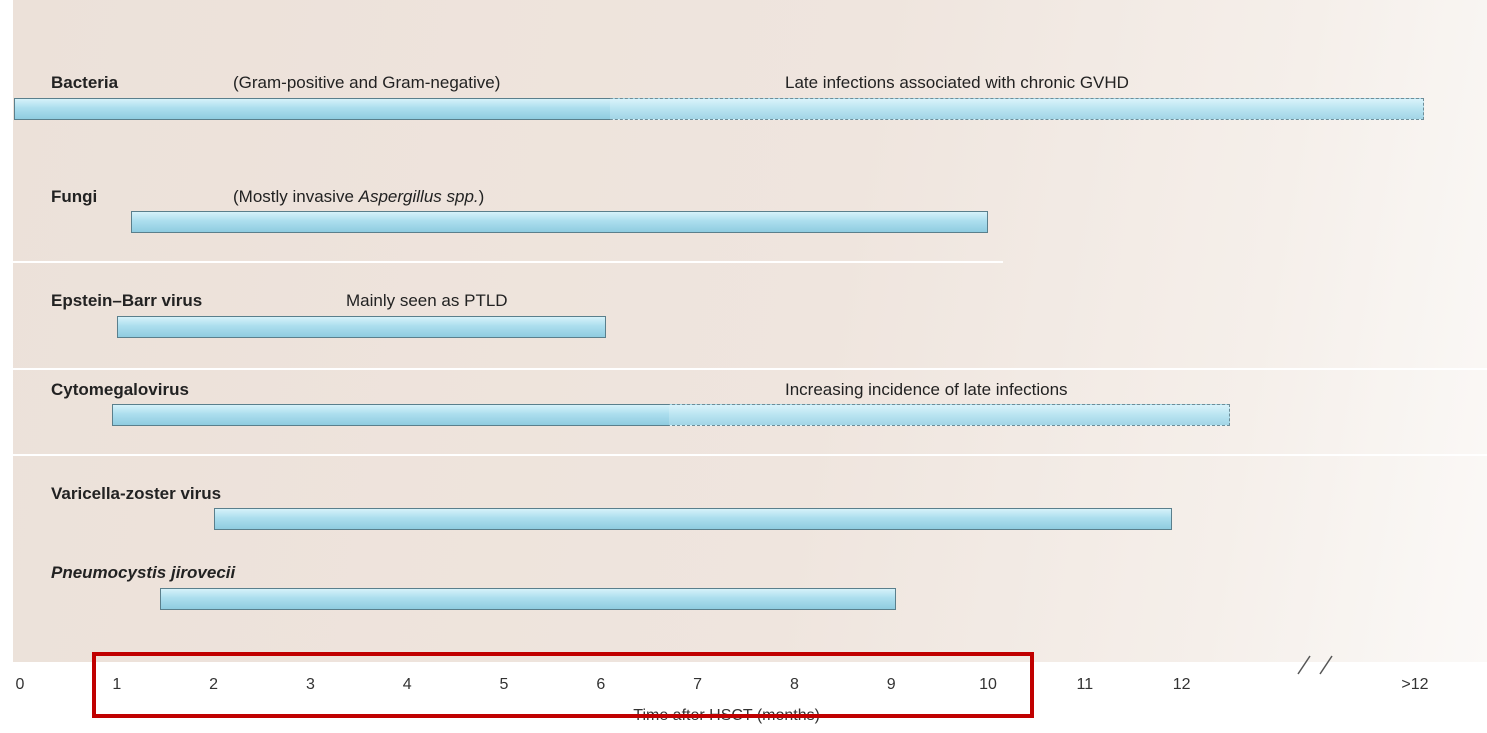  Describe the element at coordinates (214, 684) in the screenshot. I see `x-tick-label: 2` at that location.